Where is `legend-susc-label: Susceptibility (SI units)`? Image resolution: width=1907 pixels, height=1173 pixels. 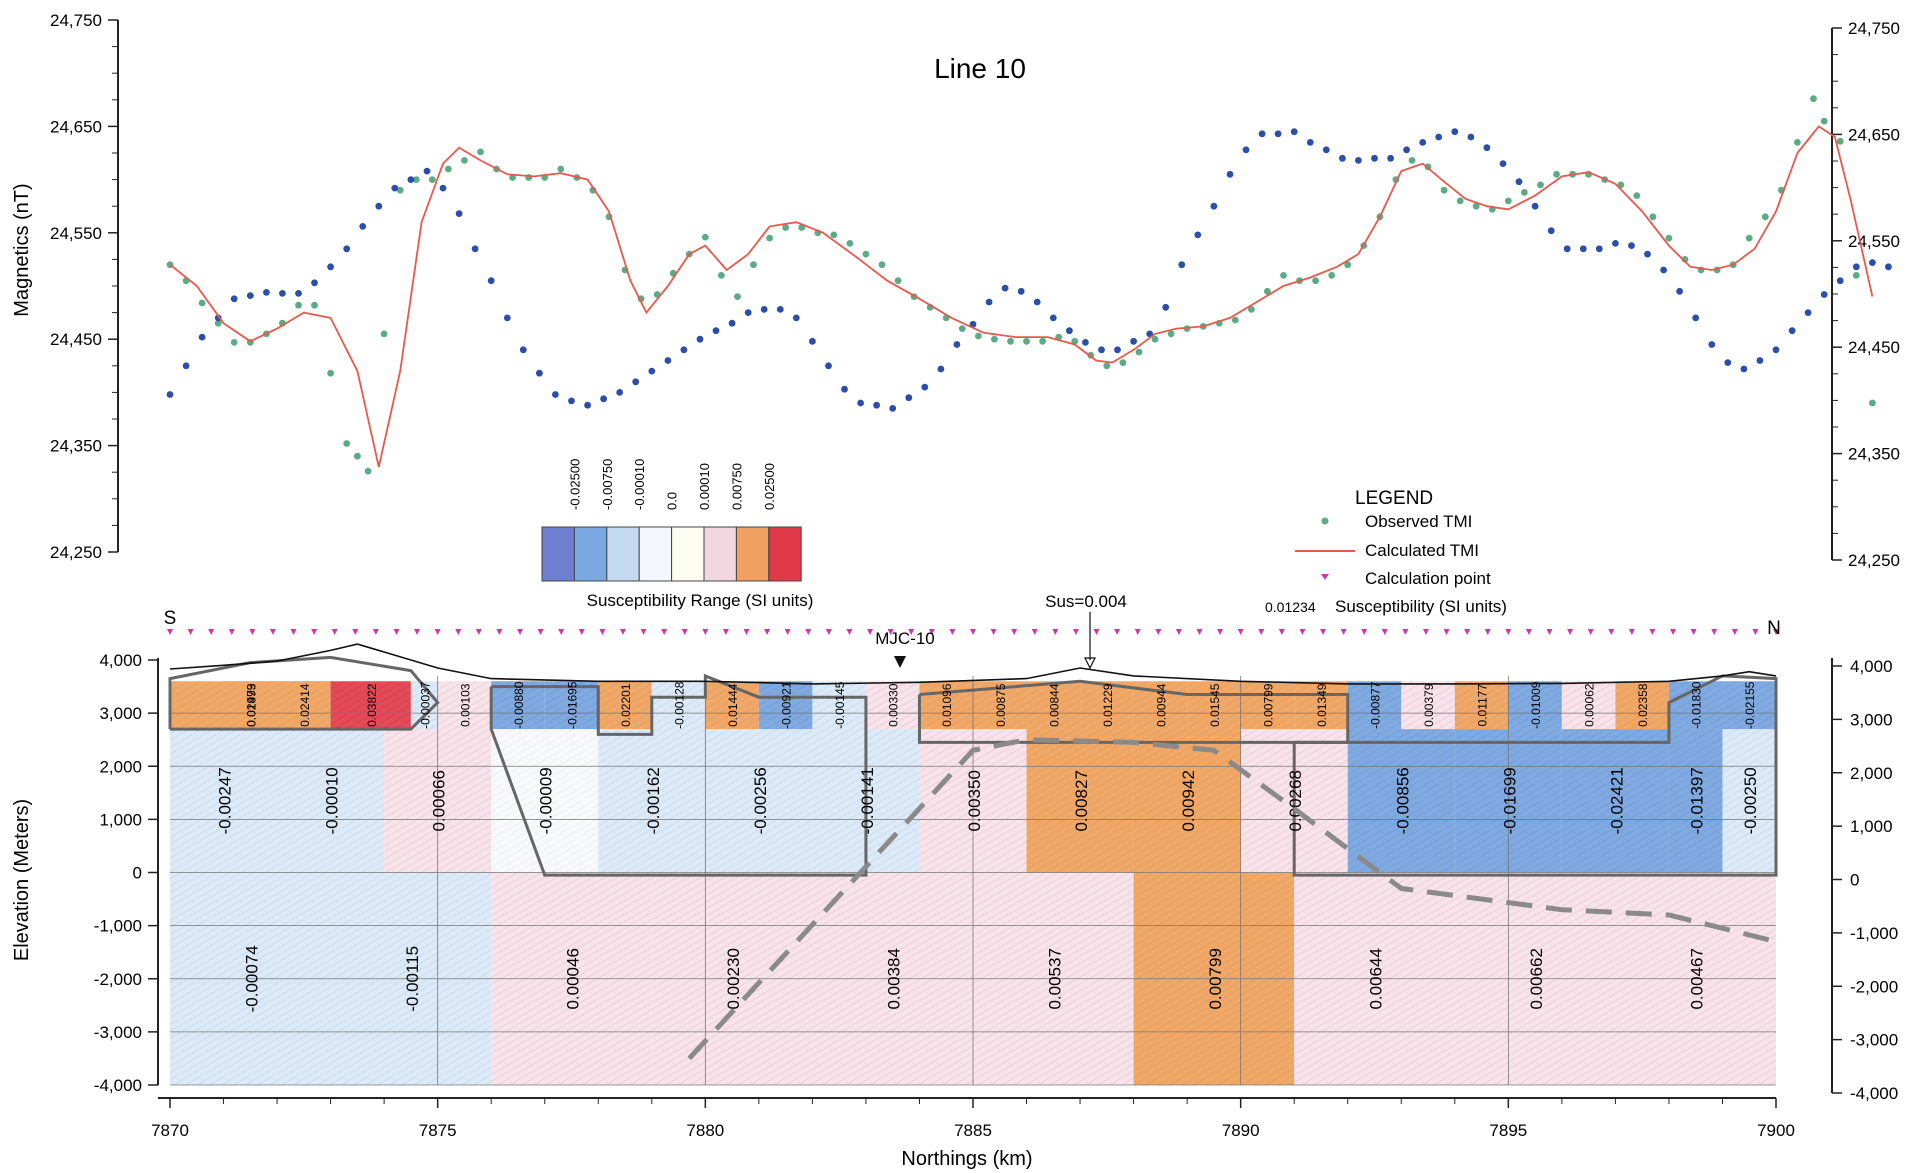
legend-susc-label: Susceptibility (SI units) is located at coordinates (1421, 606).